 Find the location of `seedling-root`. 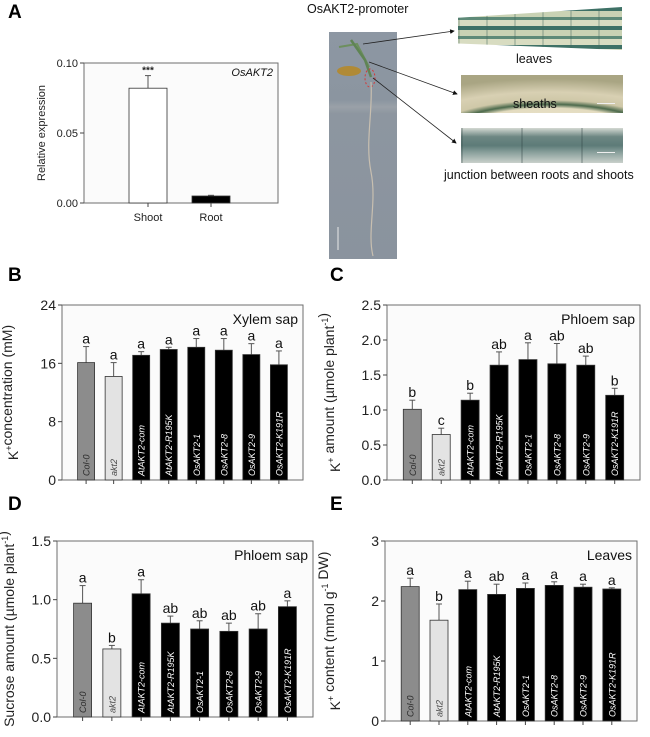

seedling-root is located at coordinates (371, 169).